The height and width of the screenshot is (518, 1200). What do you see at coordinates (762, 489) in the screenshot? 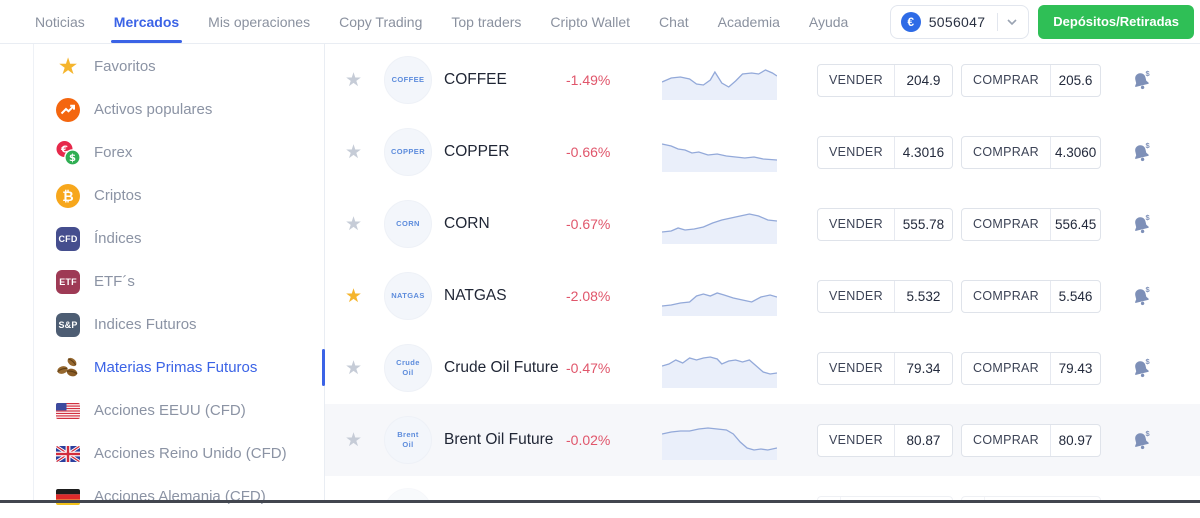
I see `asset-row-partial` at bounding box center [762, 489].